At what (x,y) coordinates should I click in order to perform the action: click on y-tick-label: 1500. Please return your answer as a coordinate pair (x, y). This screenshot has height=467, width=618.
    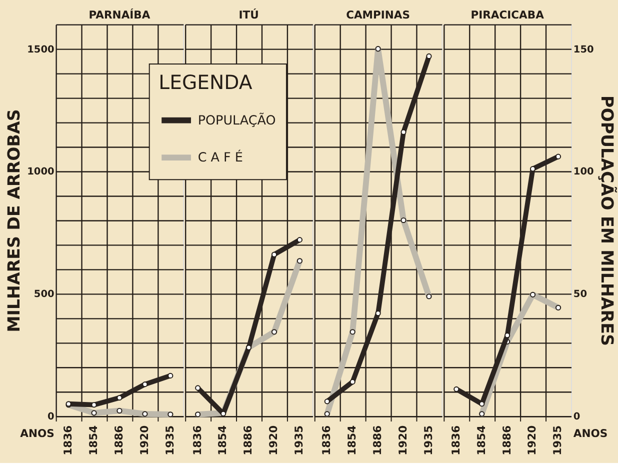
    Looking at the image, I should click on (41, 50).